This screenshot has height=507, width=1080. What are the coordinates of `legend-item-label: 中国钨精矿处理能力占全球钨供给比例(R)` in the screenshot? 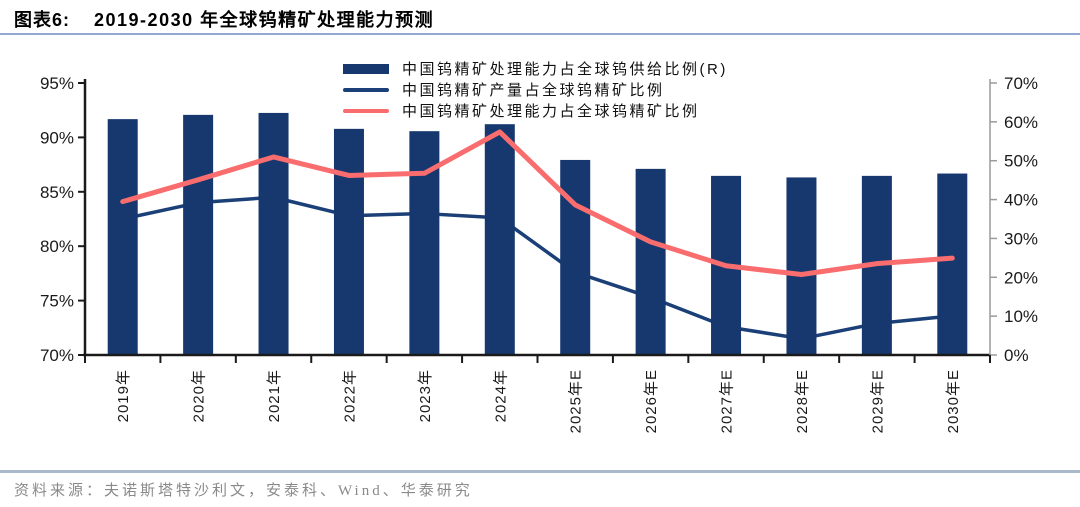 It's located at (565, 69).